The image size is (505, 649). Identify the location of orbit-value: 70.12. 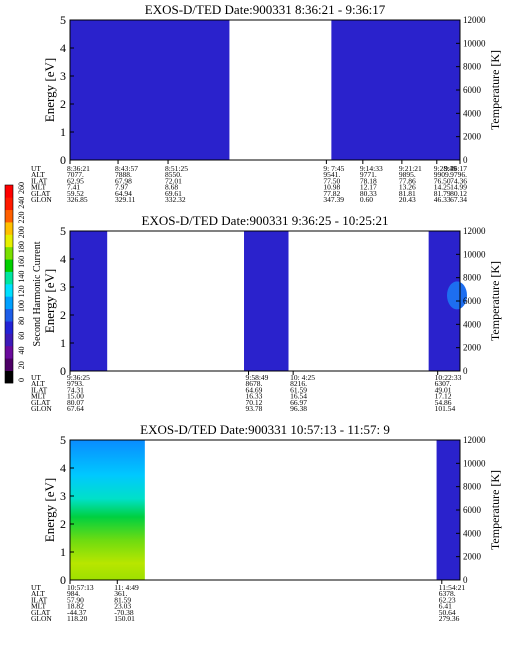
(254, 402).